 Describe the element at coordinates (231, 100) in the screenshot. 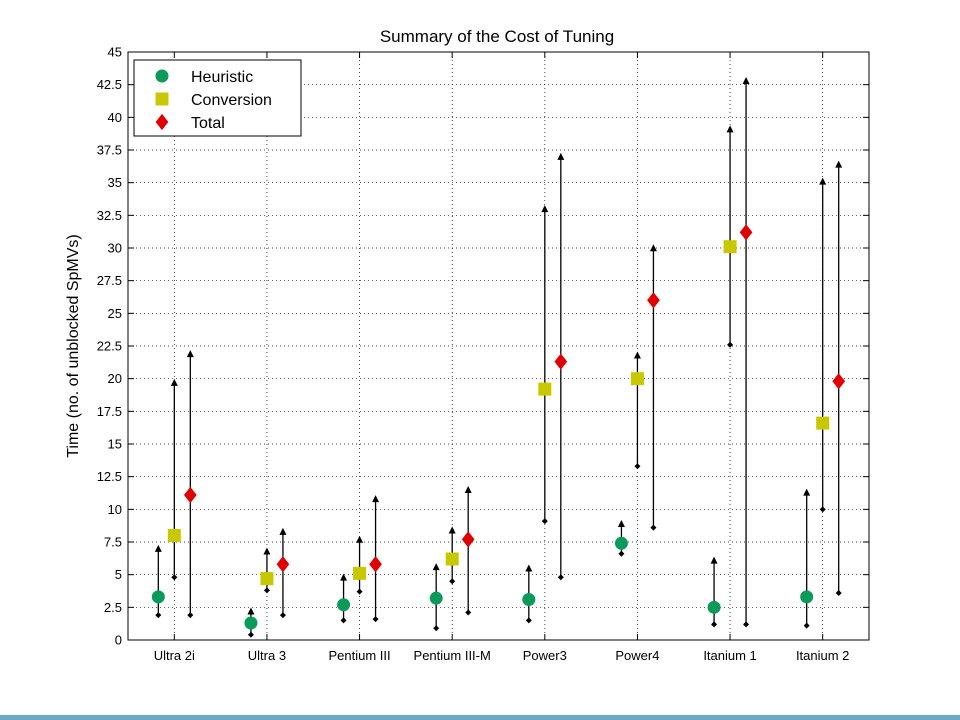

I see `legend-conversion-label: Conversion` at that location.